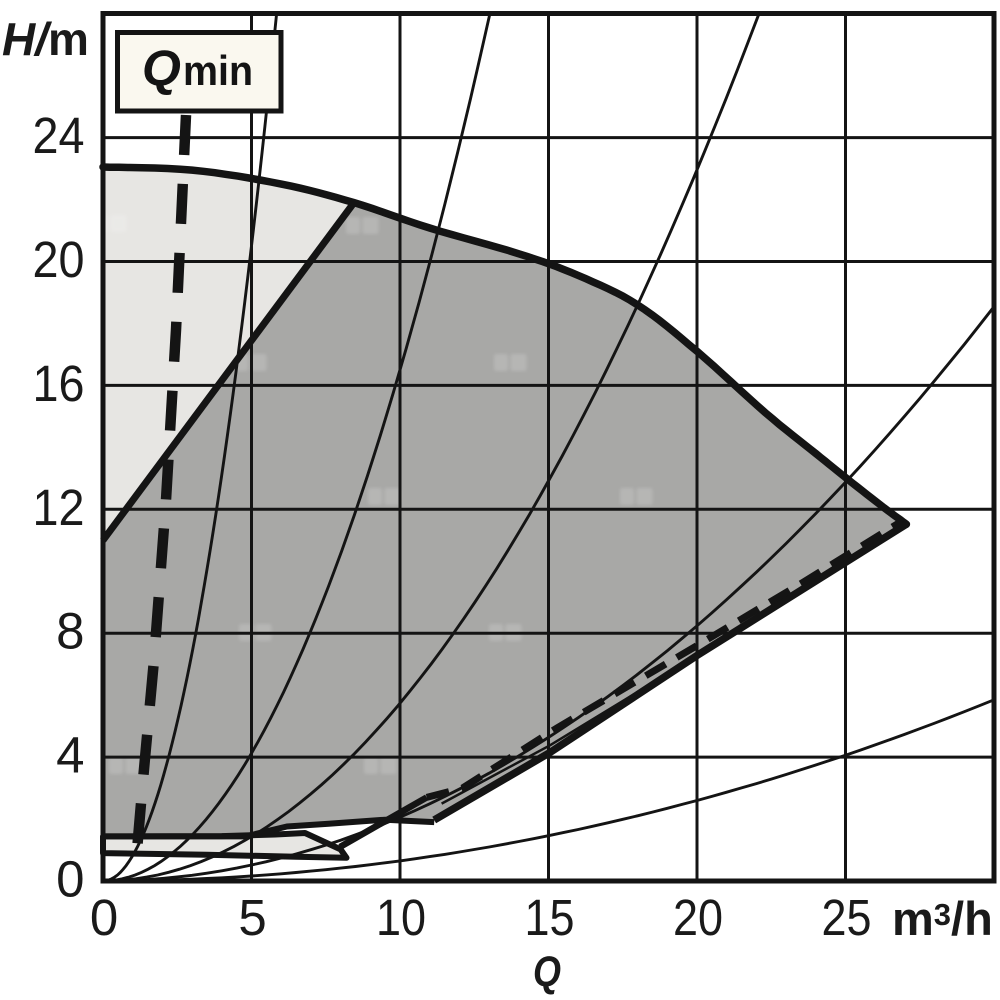  Describe the element at coordinates (70, 755) in the screenshot. I see `svg-text: 4` at that location.